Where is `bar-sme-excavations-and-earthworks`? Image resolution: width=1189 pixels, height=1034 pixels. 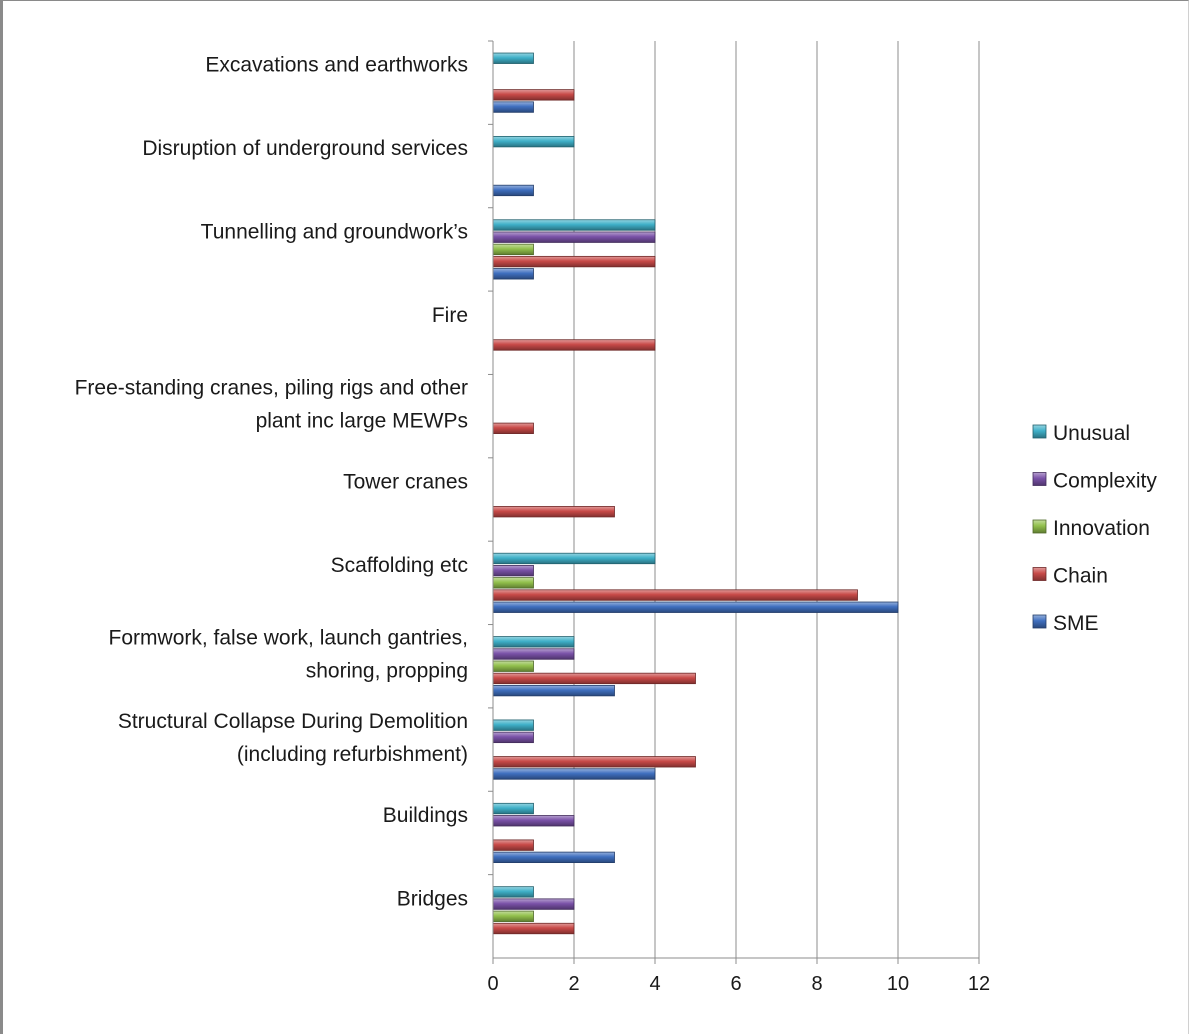
bar-sme-excavations-and-earthworks is located at coordinates (513, 107).